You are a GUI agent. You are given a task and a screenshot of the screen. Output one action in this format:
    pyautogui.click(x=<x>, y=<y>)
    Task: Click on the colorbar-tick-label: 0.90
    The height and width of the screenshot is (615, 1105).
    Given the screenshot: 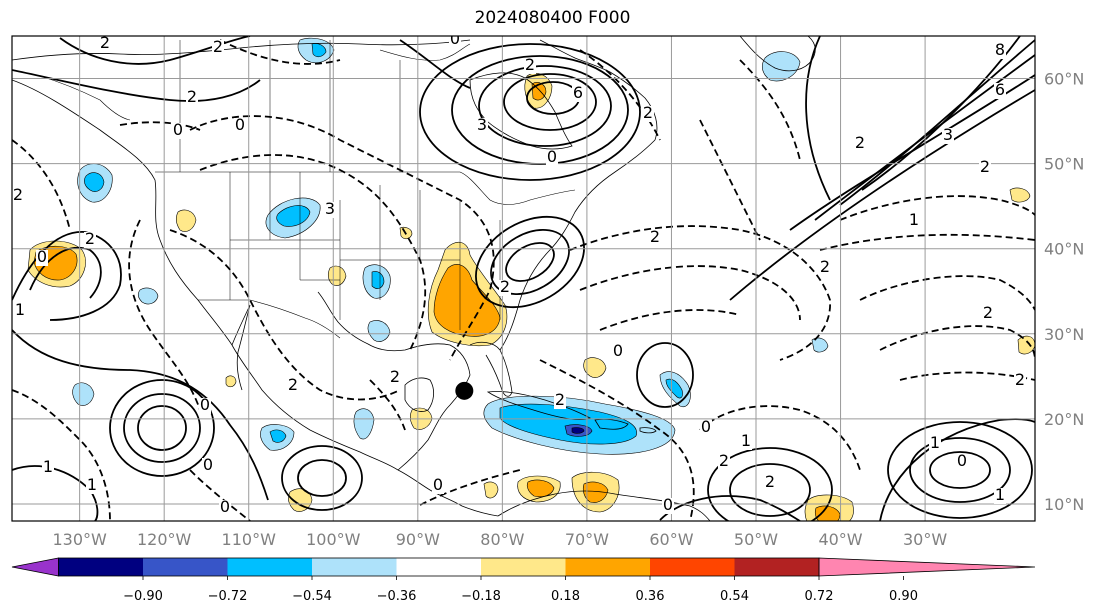 What is the action you would take?
    pyautogui.click(x=903, y=596)
    